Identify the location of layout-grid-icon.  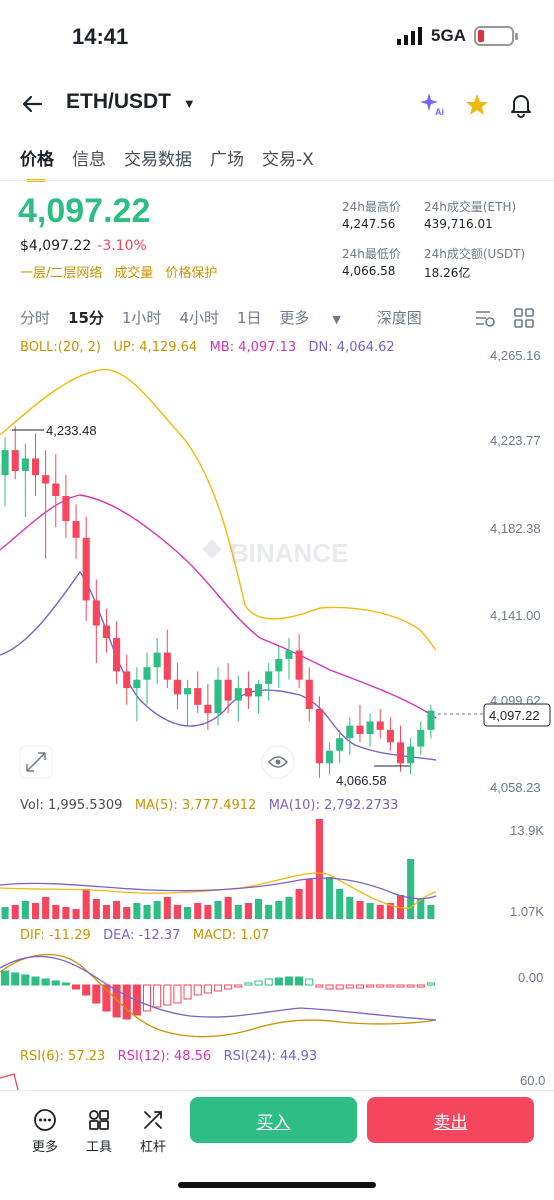
(524, 318).